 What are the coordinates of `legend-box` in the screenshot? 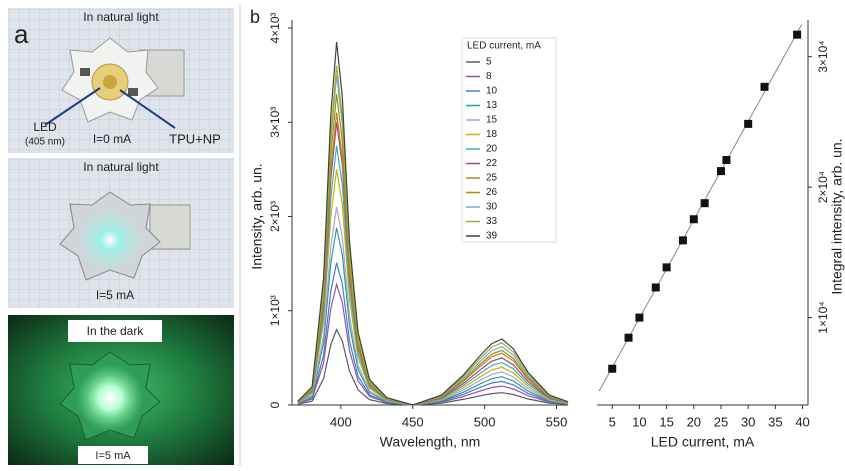 It's located at (509, 140).